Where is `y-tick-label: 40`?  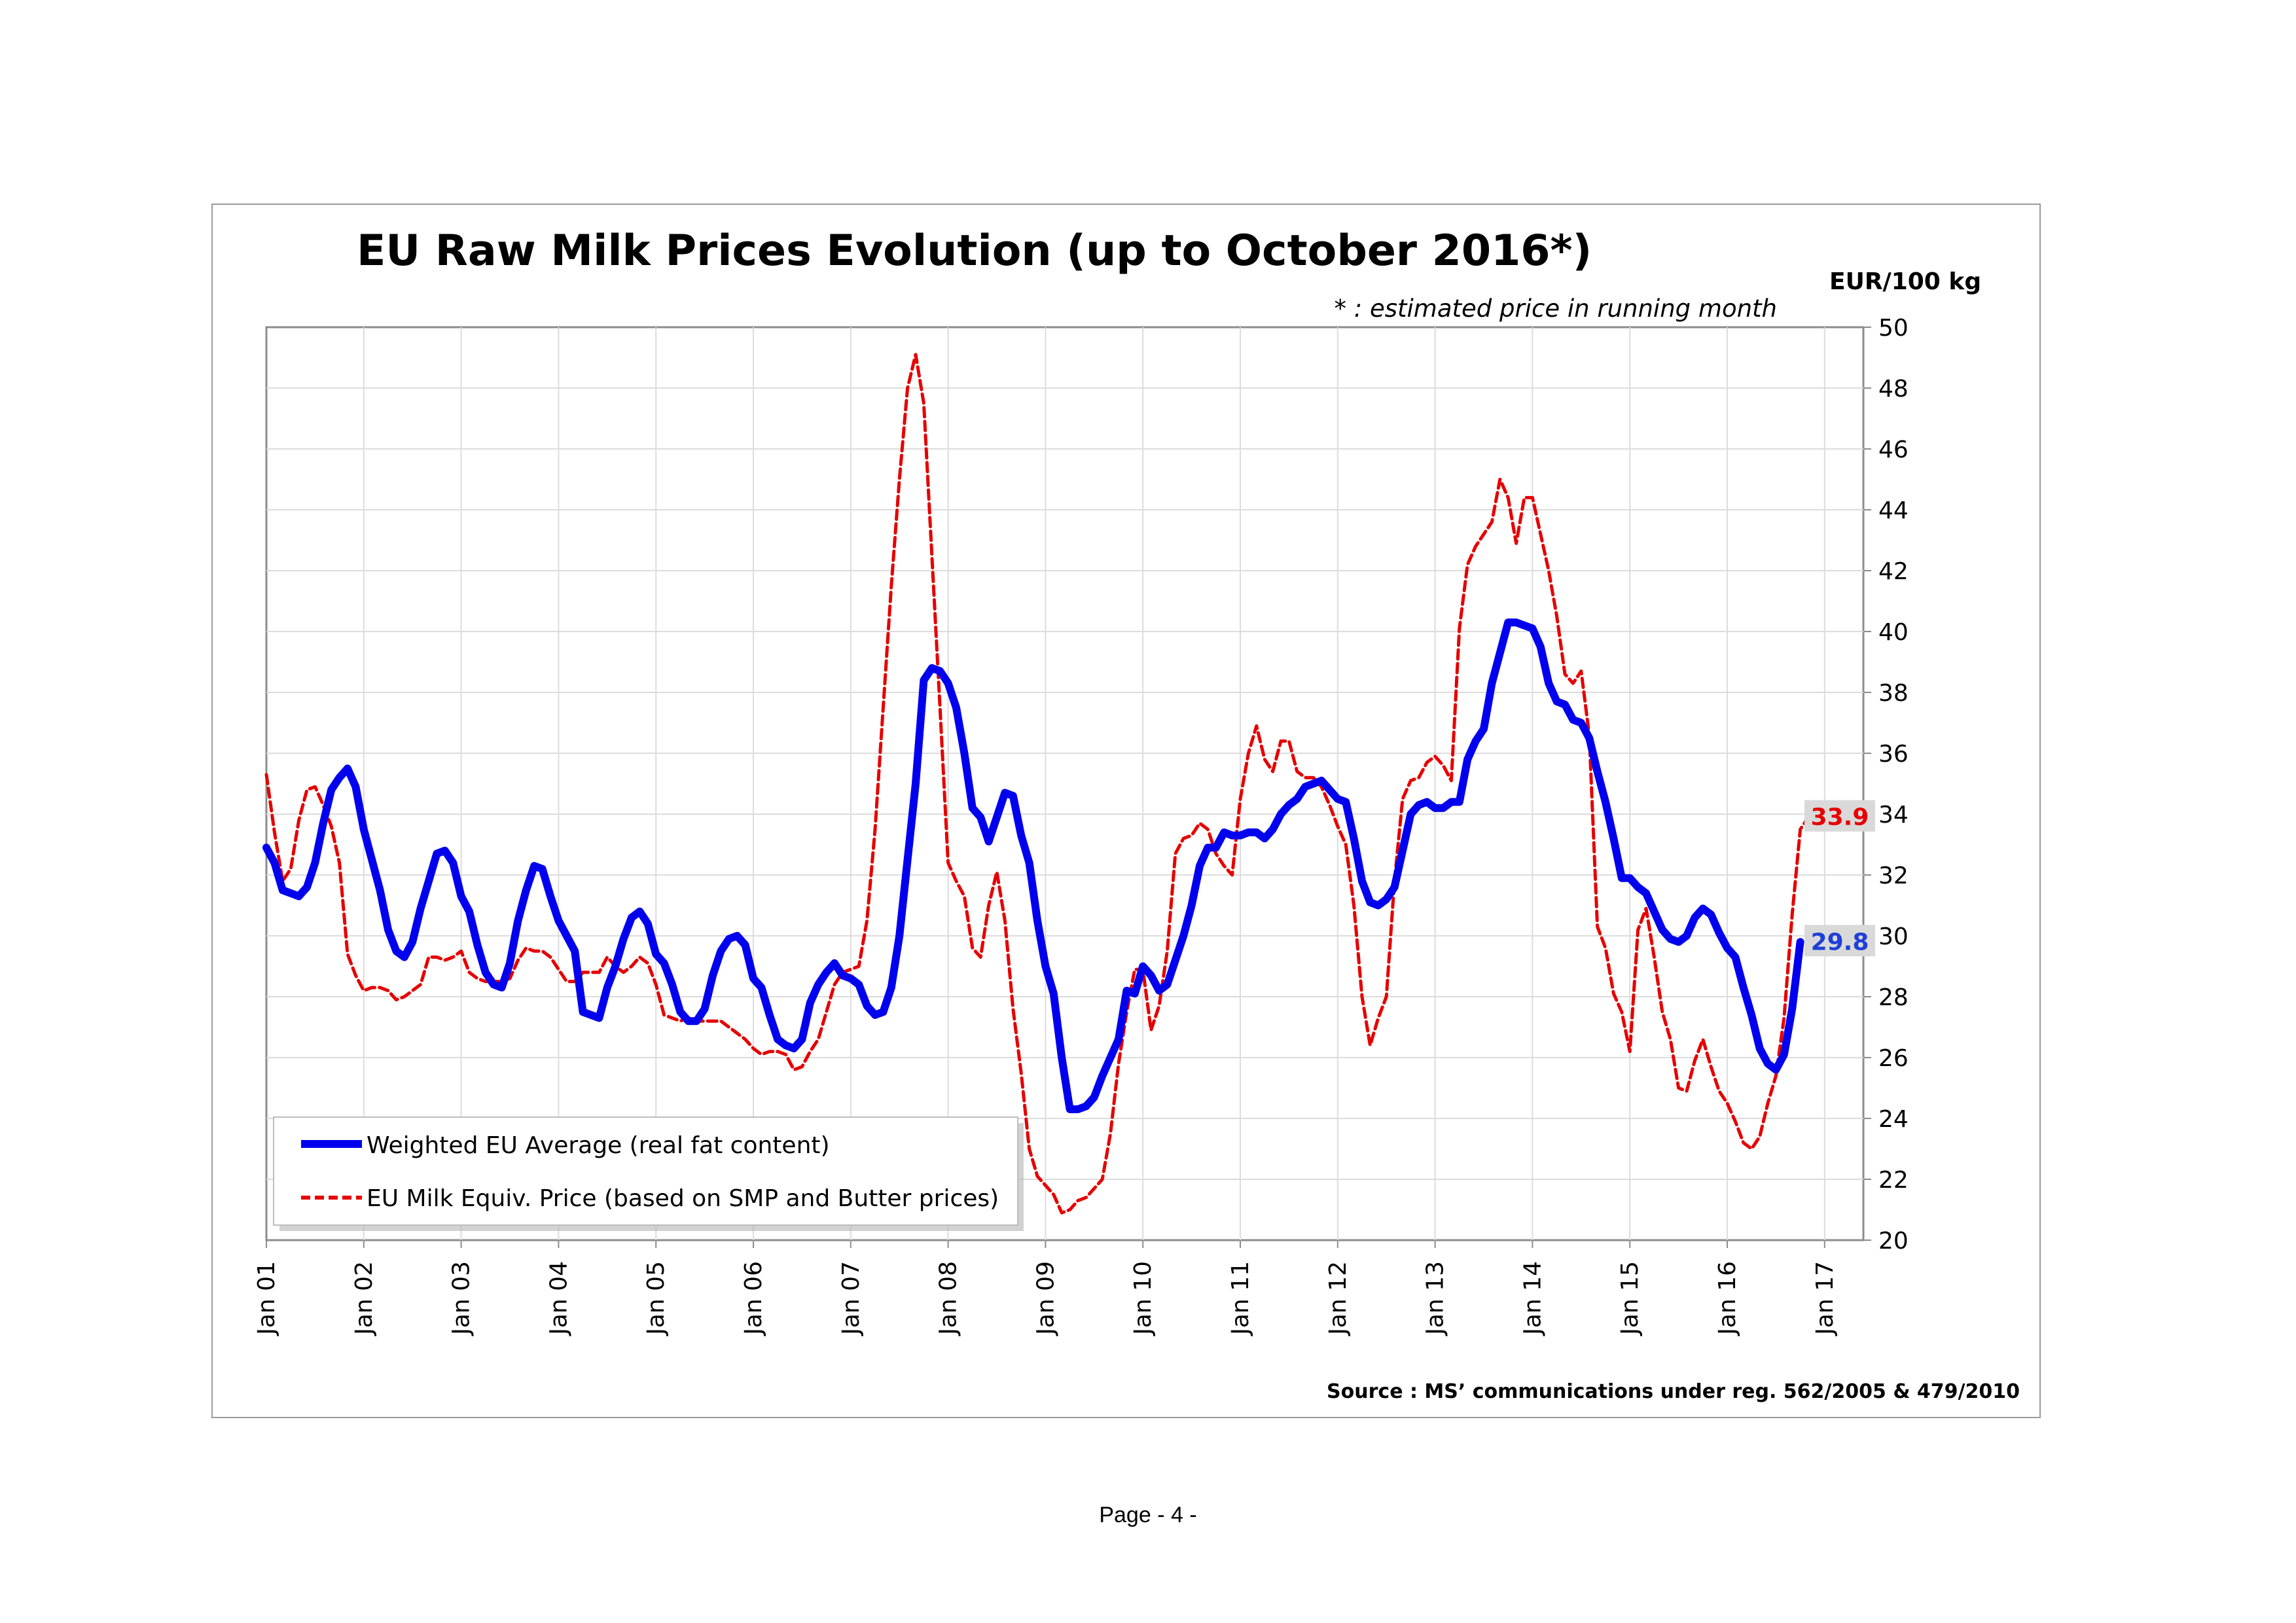 y-tick-label: 40 is located at coordinates (1894, 632).